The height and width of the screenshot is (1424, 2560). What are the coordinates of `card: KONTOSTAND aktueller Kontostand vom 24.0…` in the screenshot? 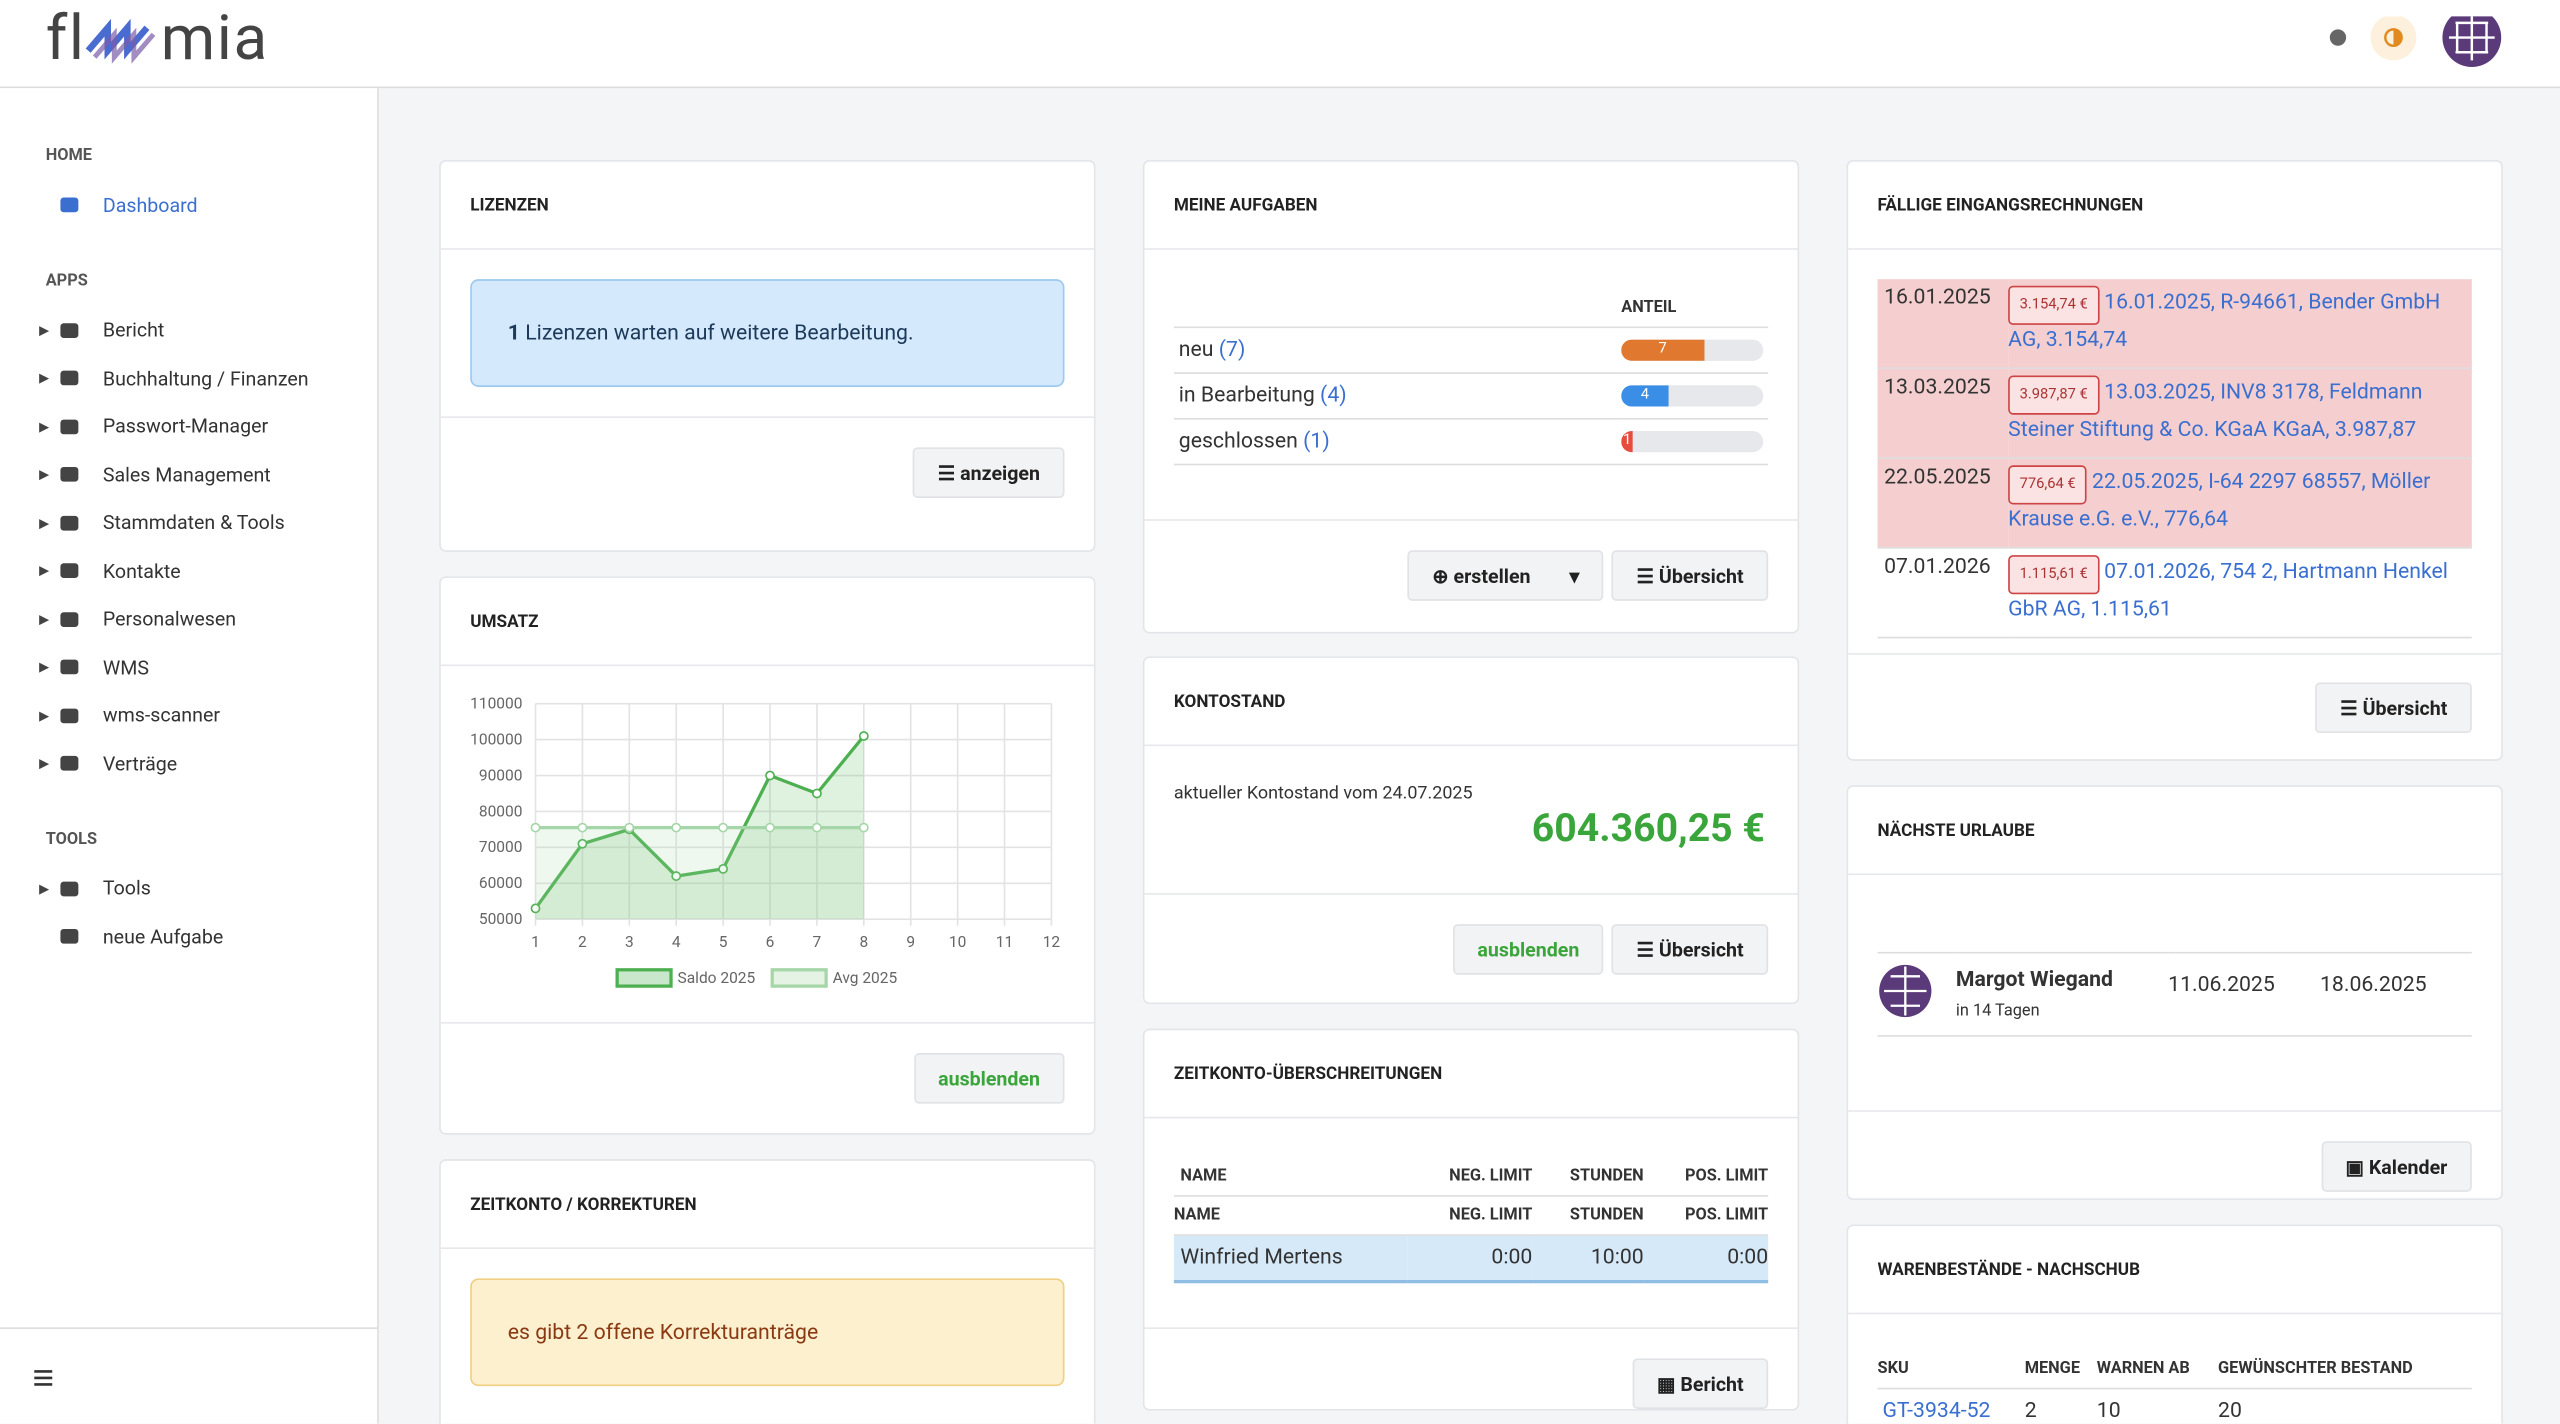 It's located at (1471, 830).